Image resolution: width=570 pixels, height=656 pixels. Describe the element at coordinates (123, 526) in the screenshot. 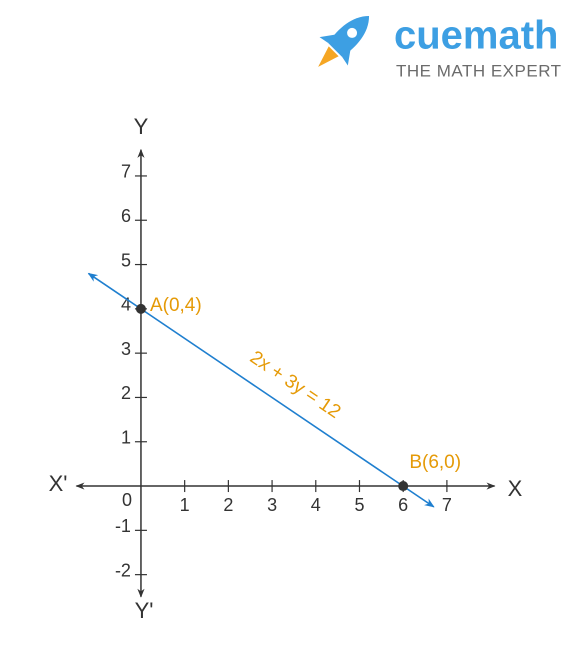

I see `y-tick-label: -1` at that location.